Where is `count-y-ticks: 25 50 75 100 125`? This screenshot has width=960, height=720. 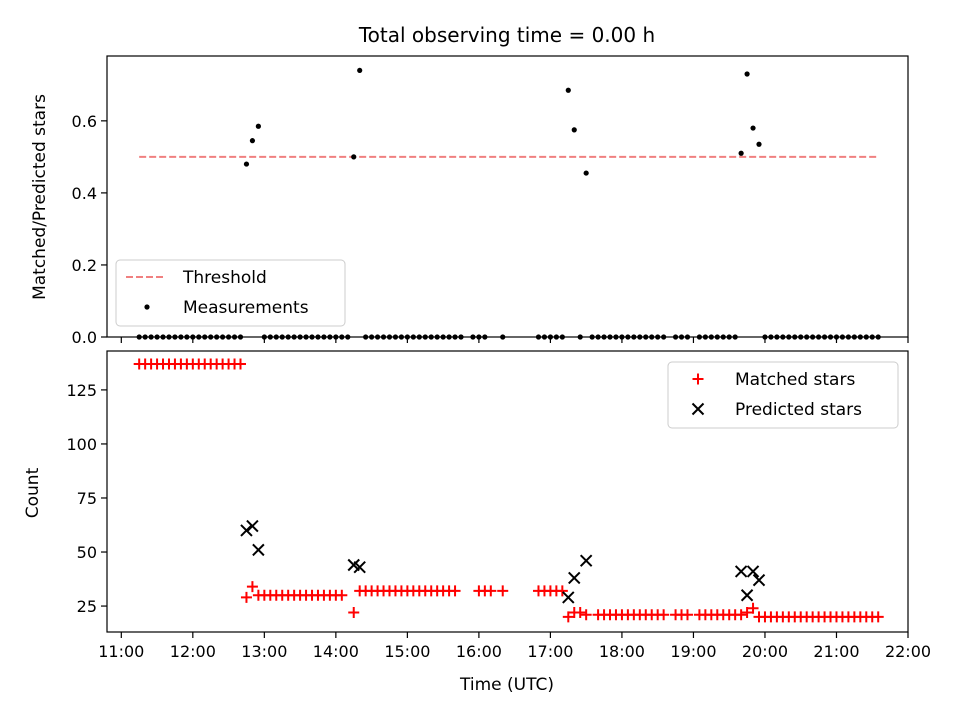 count-y-ticks: 25 50 75 100 125 is located at coordinates (86, 498).